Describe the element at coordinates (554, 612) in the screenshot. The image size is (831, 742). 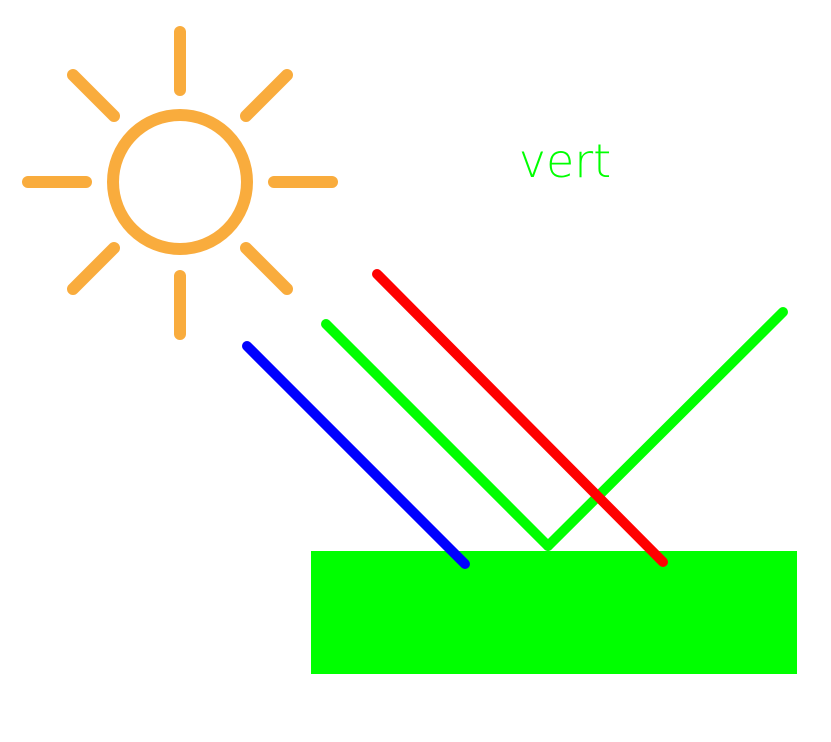
I see `reflecting-surface` at that location.